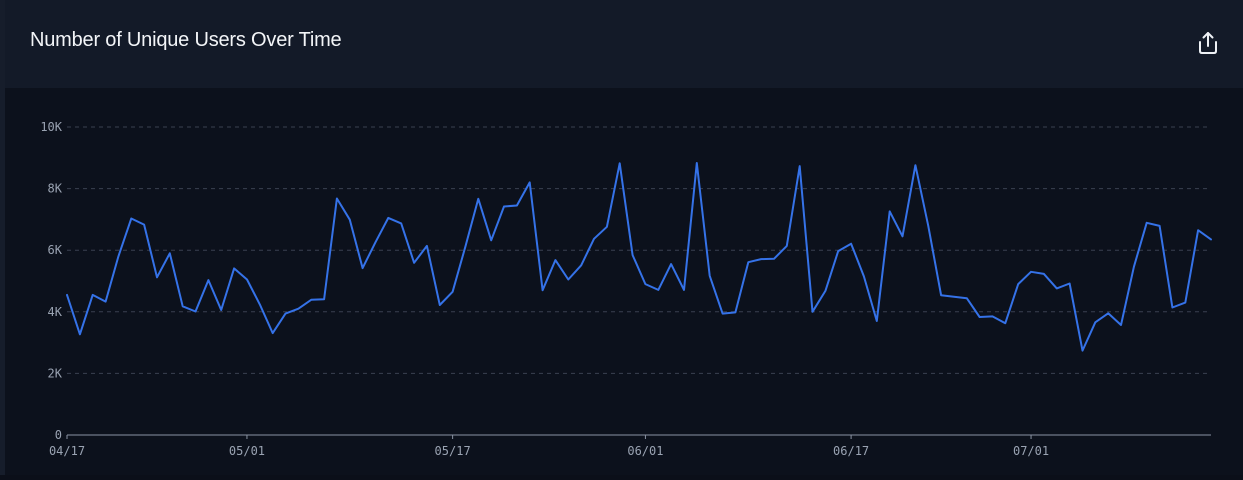  I want to click on y-tick-label: 0, so click(58, 435).